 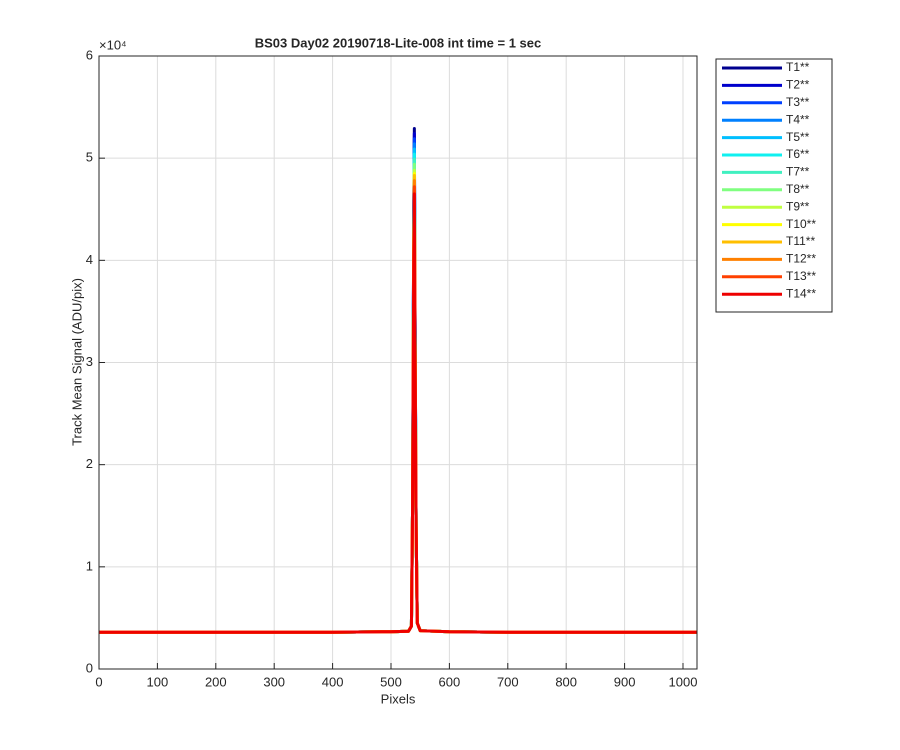 I want to click on legend-label: T4**, so click(x=798, y=119).